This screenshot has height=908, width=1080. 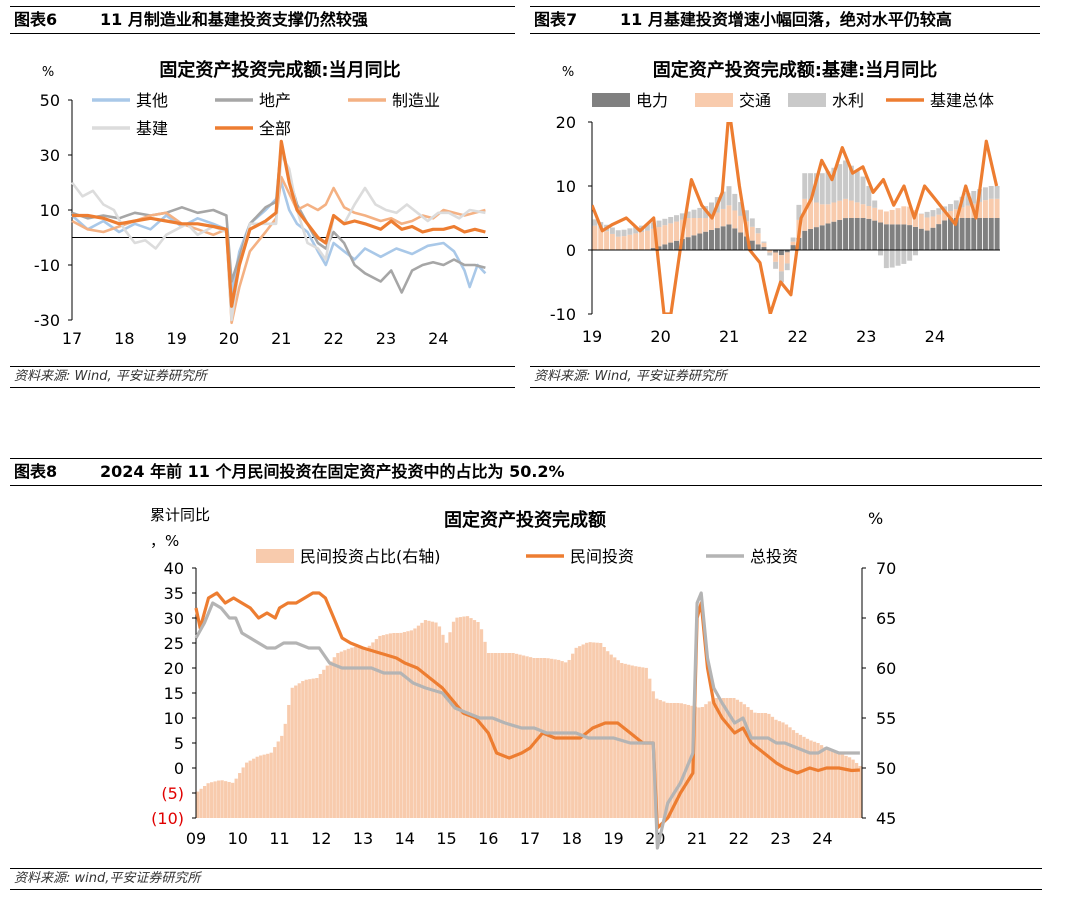 I want to click on x-tick-label: 18, so click(x=572, y=838).